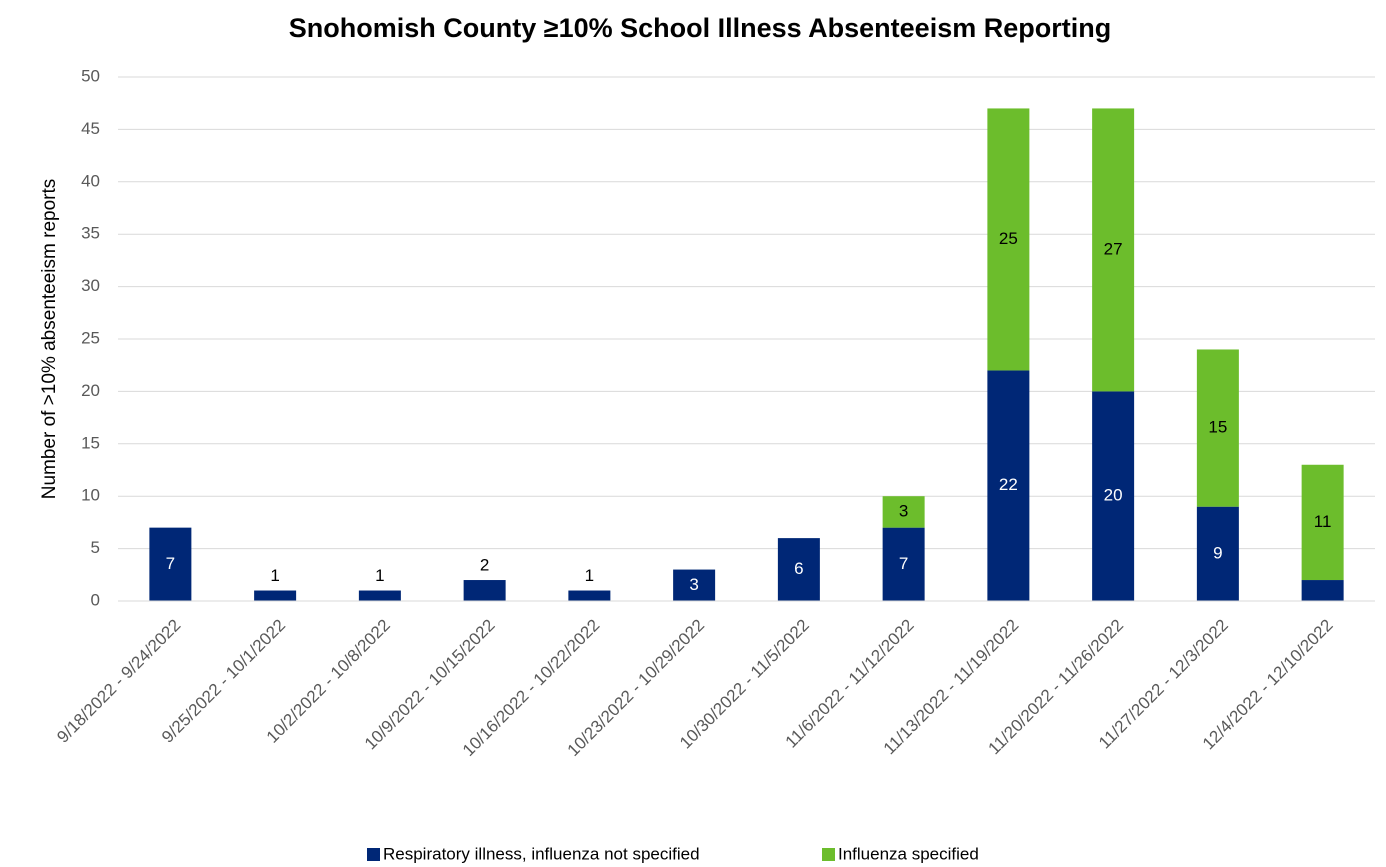  I want to click on y-tick-label: 25, so click(90, 337).